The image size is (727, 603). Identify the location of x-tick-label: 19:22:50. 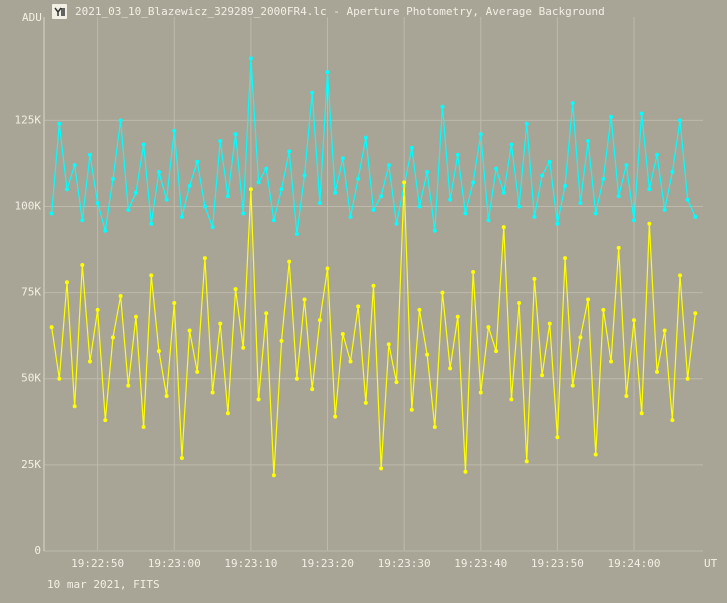
(97, 563).